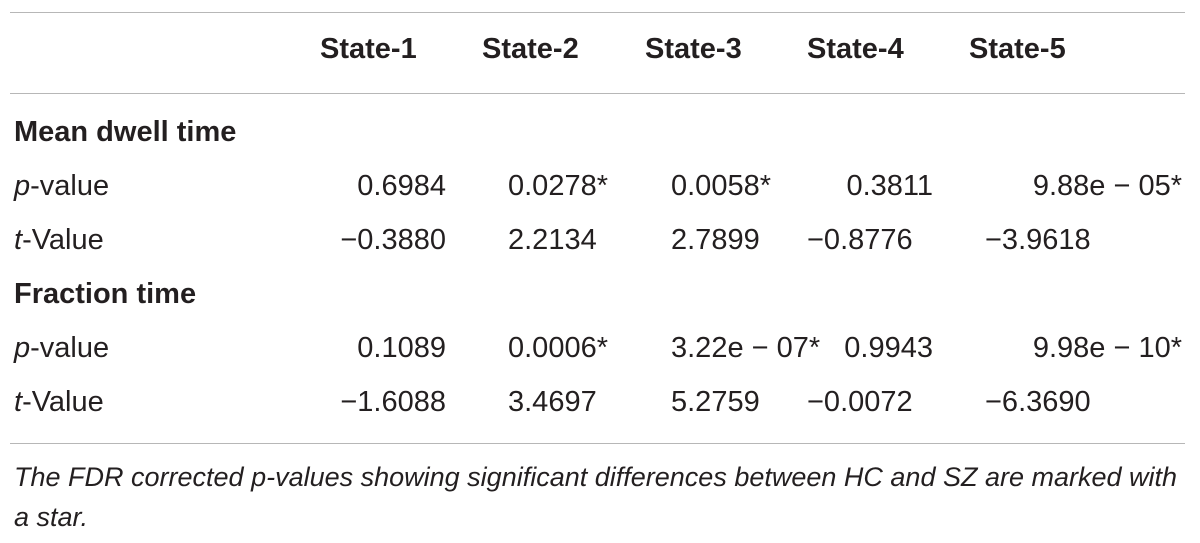 Image resolution: width=1200 pixels, height=543 pixels. What do you see at coordinates (552, 240) in the screenshot?
I see `table-cell: 2.2134` at bounding box center [552, 240].